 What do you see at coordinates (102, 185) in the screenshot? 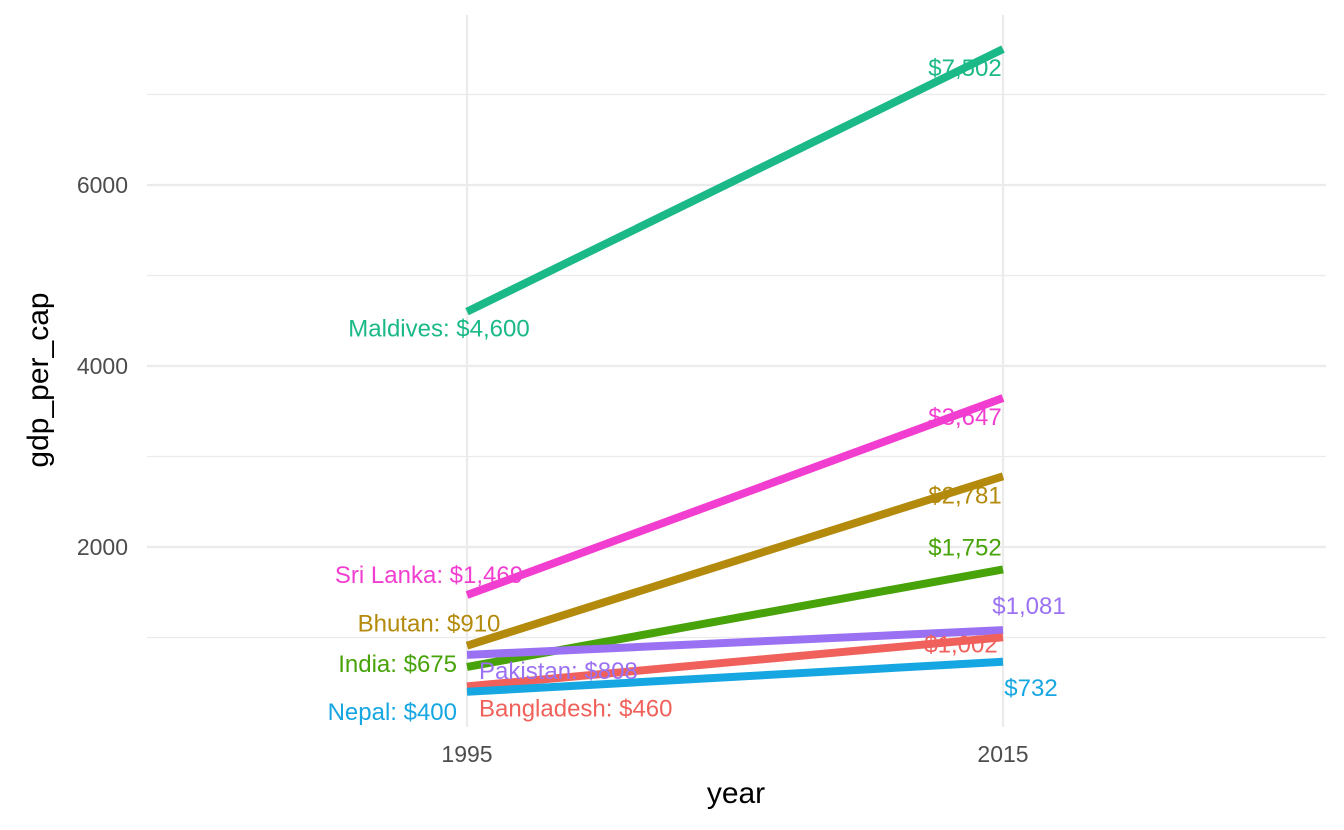
I see `y-tick-label: 6000` at bounding box center [102, 185].